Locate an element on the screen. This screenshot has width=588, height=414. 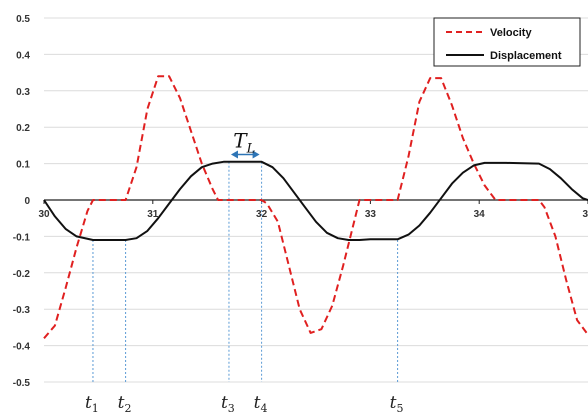
span-label: TL is located at coordinates (244, 143).